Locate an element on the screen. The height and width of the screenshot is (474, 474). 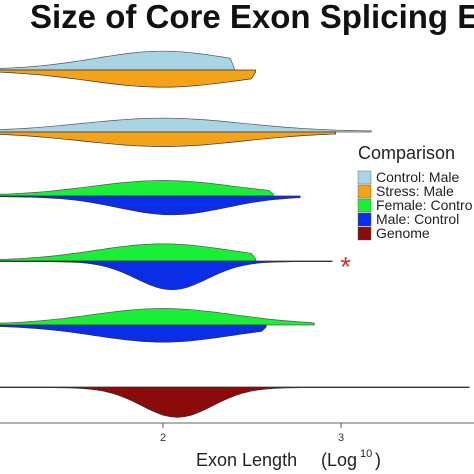
x-axis-unit: (Log is located at coordinates (339, 460).